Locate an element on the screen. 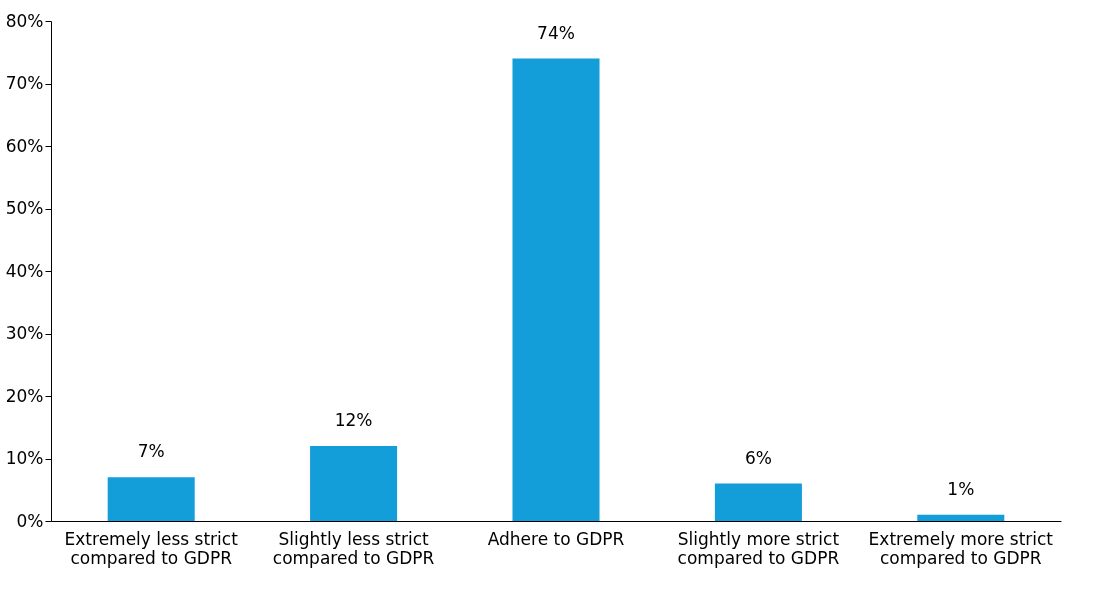 The image size is (1109, 615). y-tick-label: 40% is located at coordinates (24, 270).